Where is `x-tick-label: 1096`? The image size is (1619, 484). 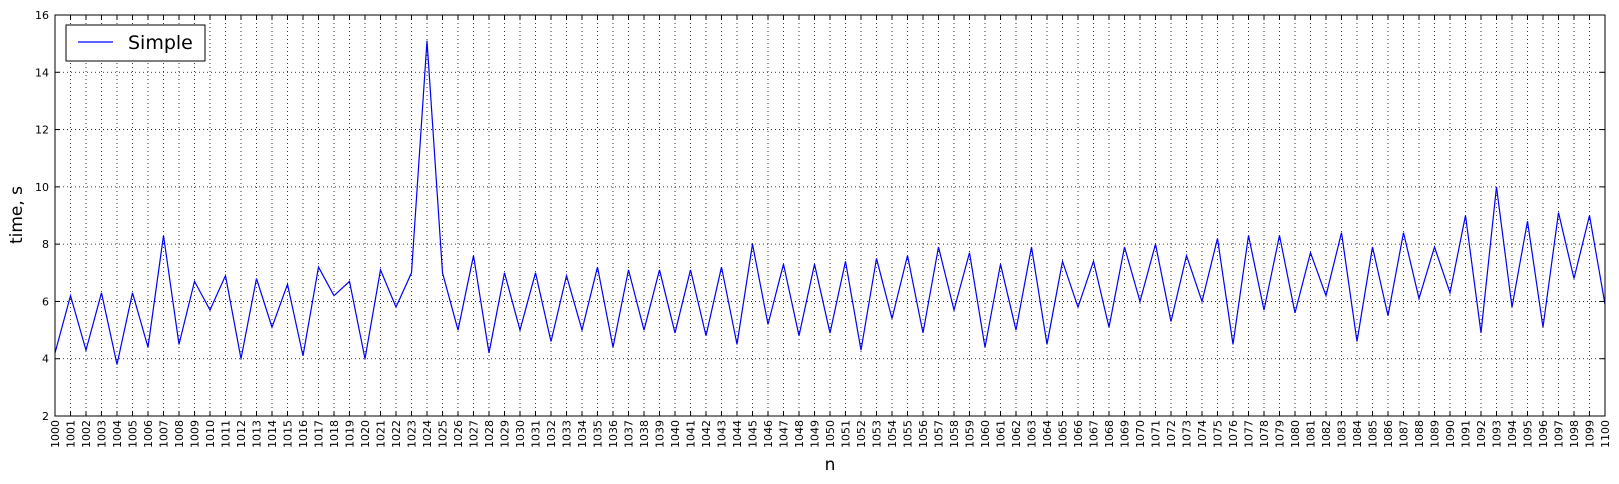 x-tick-label: 1096 is located at coordinates (1543, 434).